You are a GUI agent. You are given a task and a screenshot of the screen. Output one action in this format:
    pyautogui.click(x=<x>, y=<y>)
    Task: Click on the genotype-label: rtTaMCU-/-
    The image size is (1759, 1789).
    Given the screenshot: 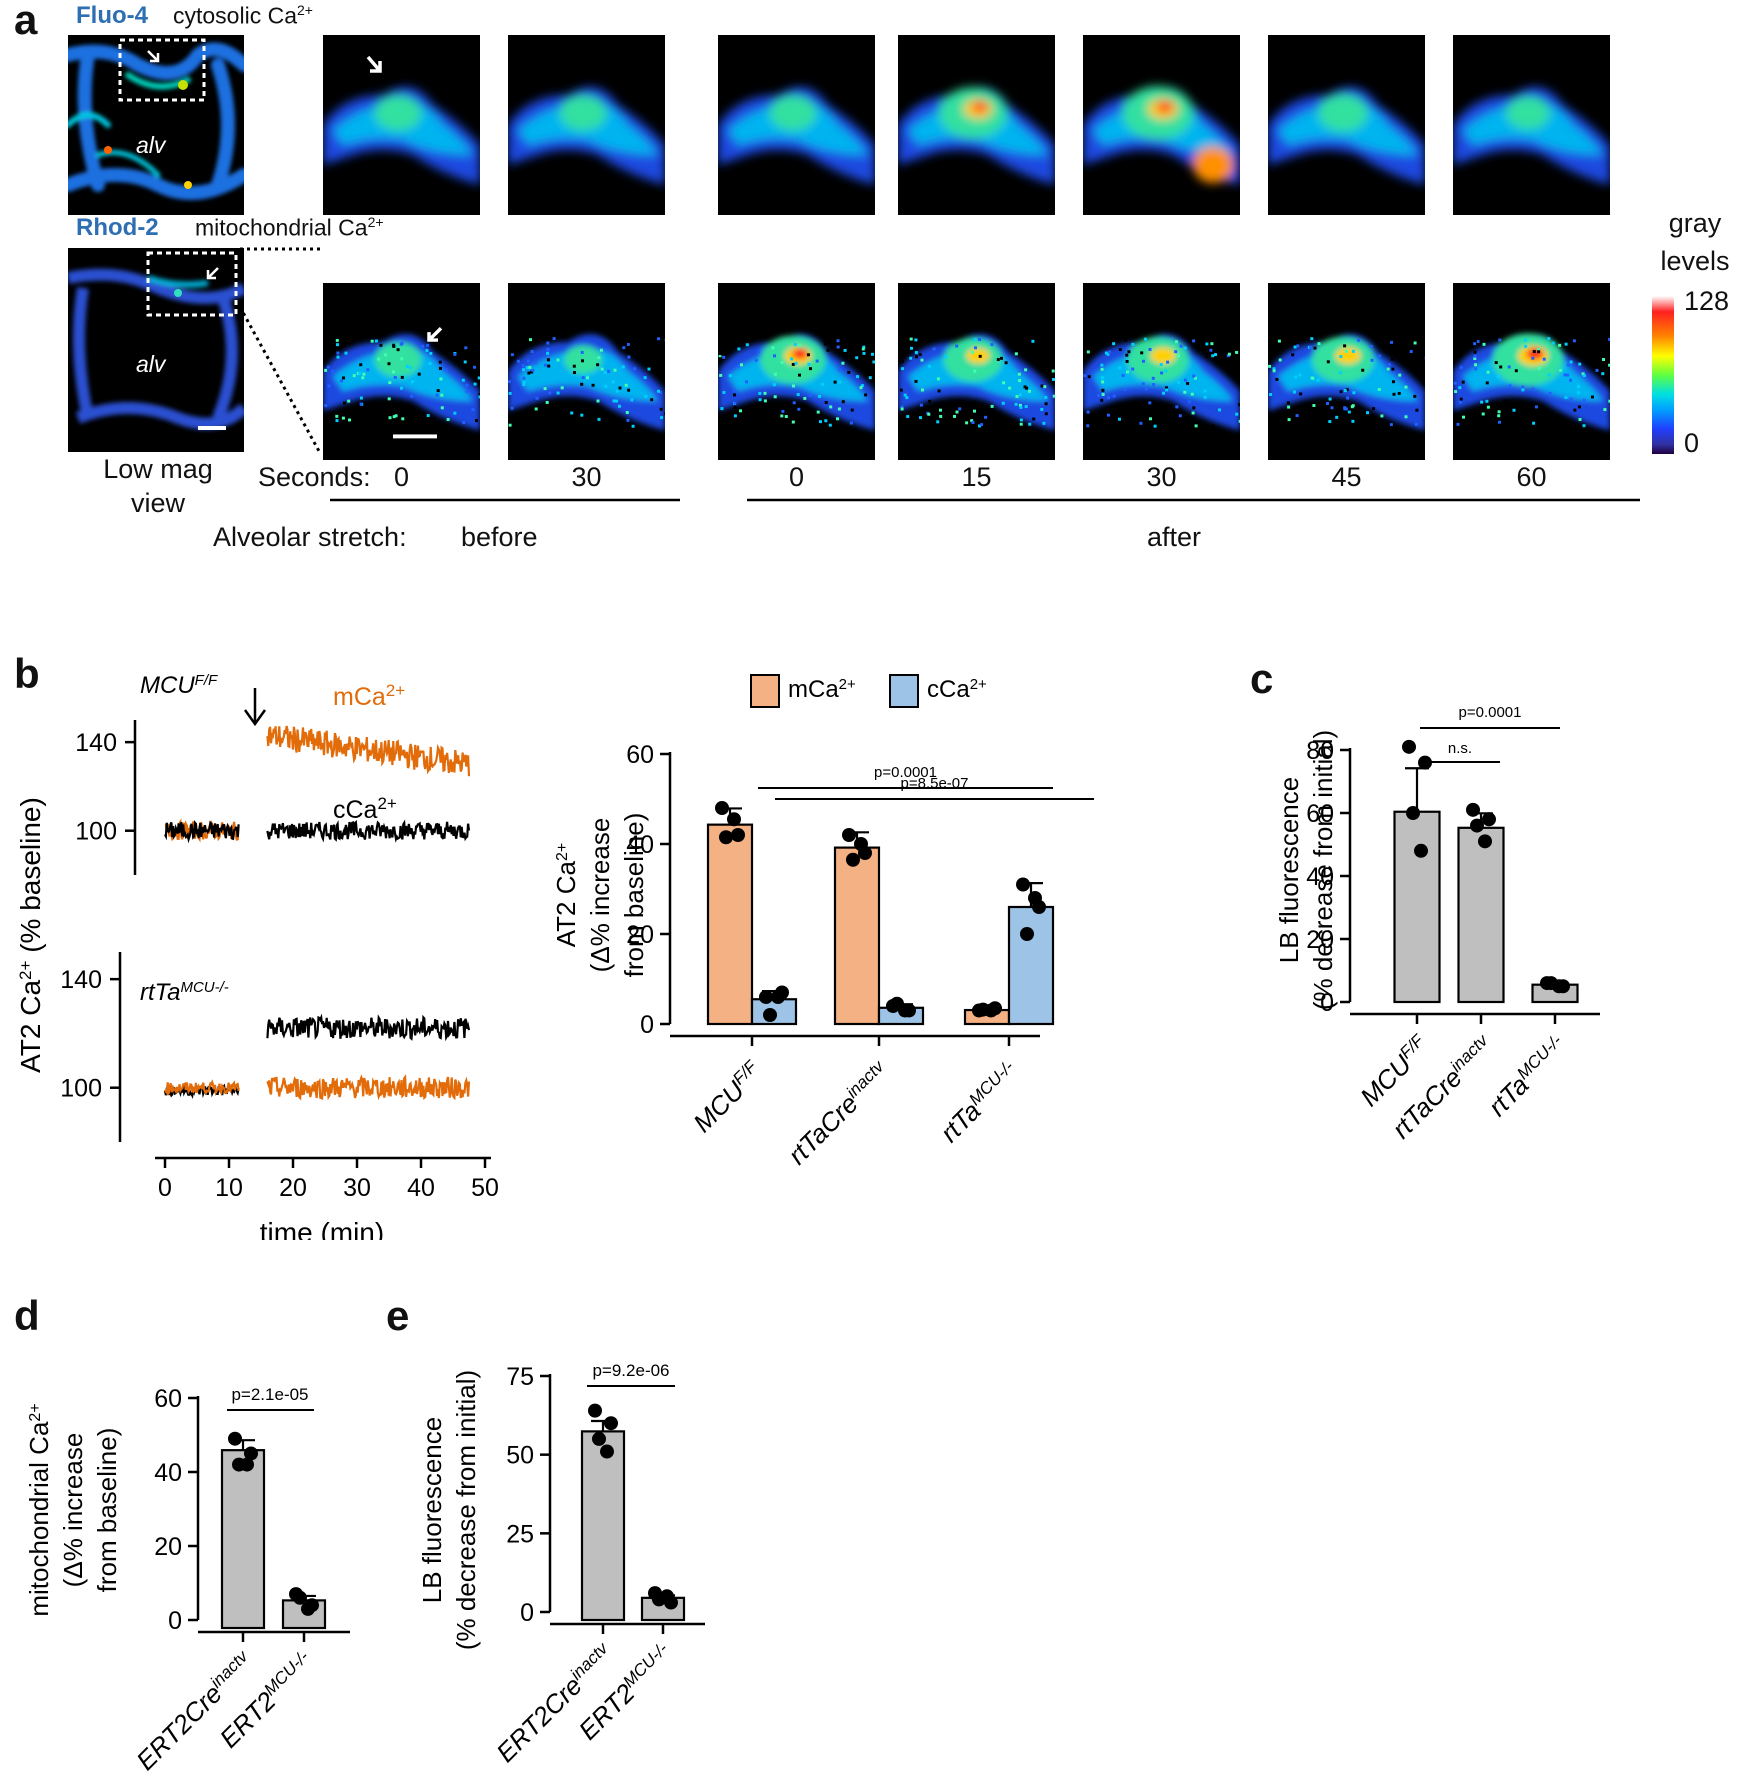 What is the action you would take?
    pyautogui.click(x=184, y=993)
    